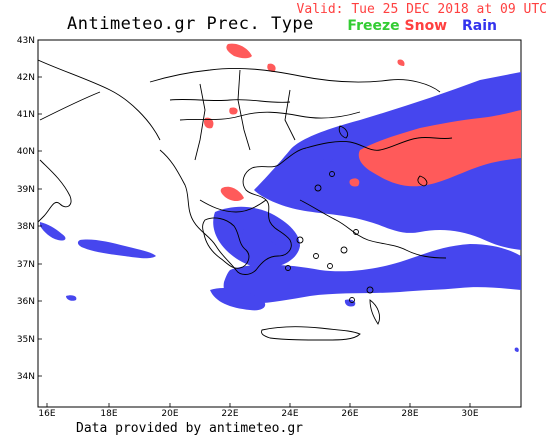 The image size is (557, 446). What do you see at coordinates (26, 302) in the screenshot?
I see `lat-label-36n: 36N` at bounding box center [26, 302].